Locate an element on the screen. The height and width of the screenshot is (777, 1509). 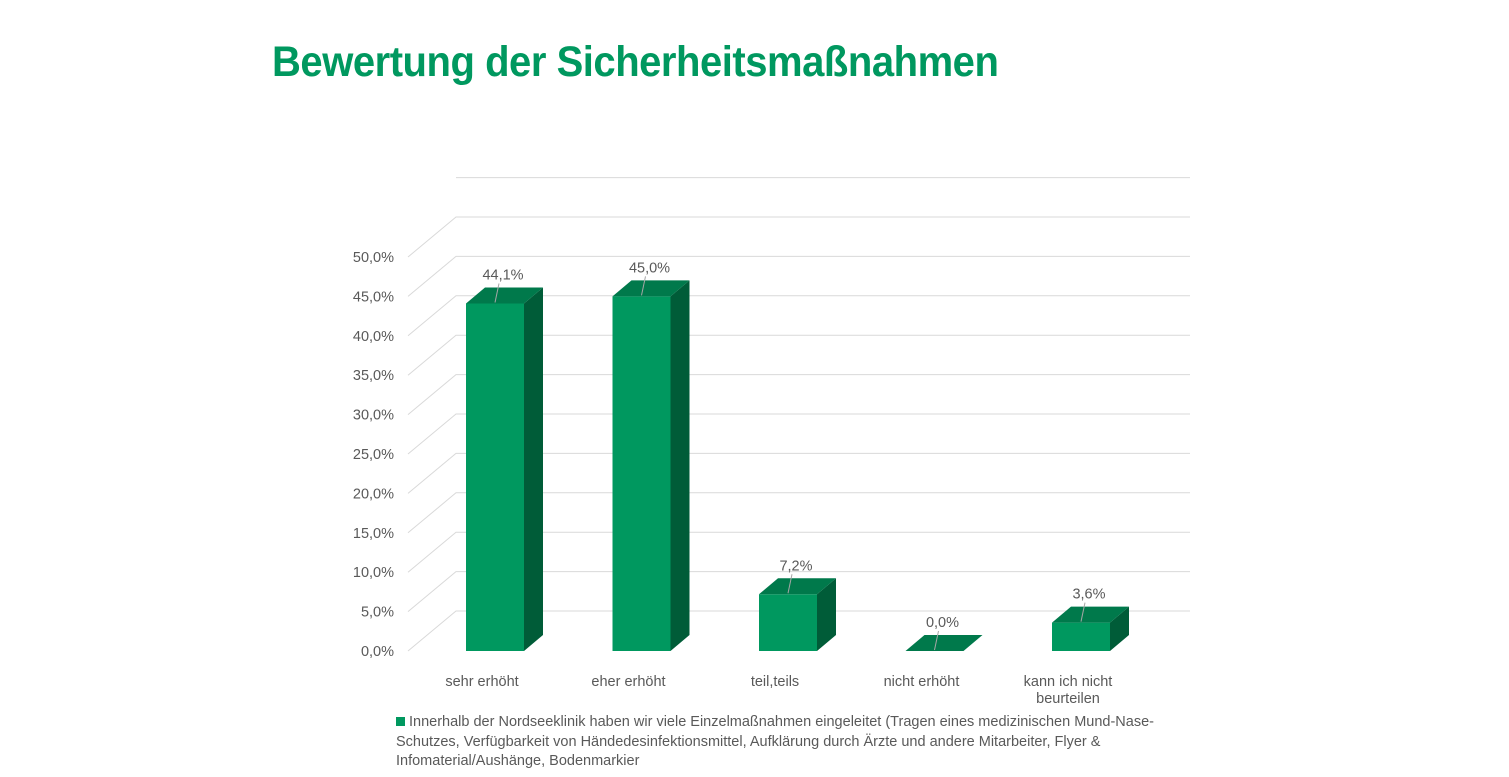
data-label: 44,1% is located at coordinates (502, 275).